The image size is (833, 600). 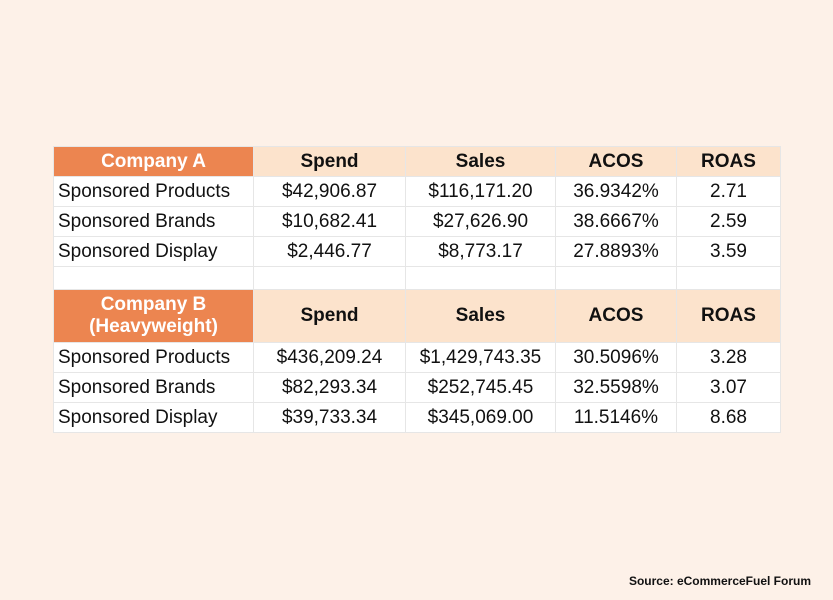 I want to click on acos-cell: 36.9342%, so click(x=616, y=191).